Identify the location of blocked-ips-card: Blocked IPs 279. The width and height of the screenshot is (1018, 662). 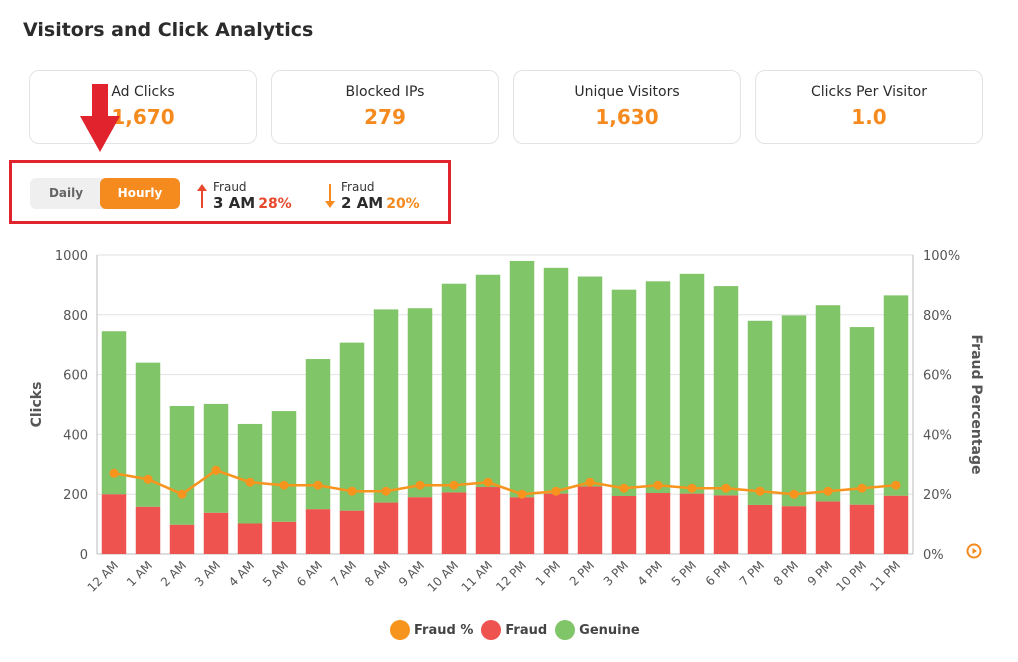
(385, 107).